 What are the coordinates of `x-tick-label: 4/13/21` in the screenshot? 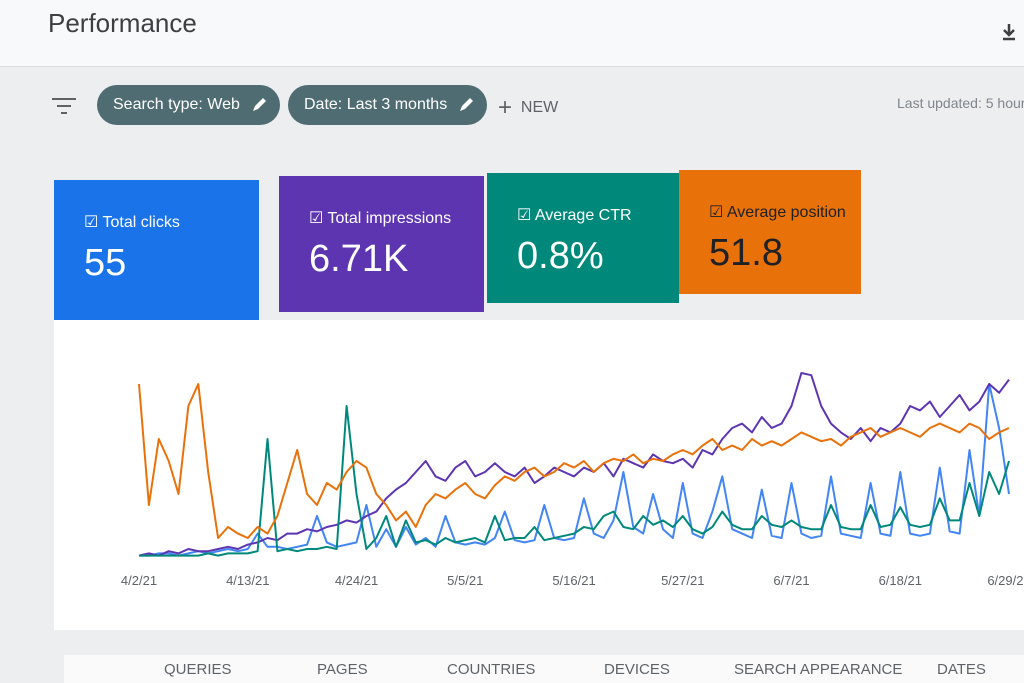 It's located at (247, 580).